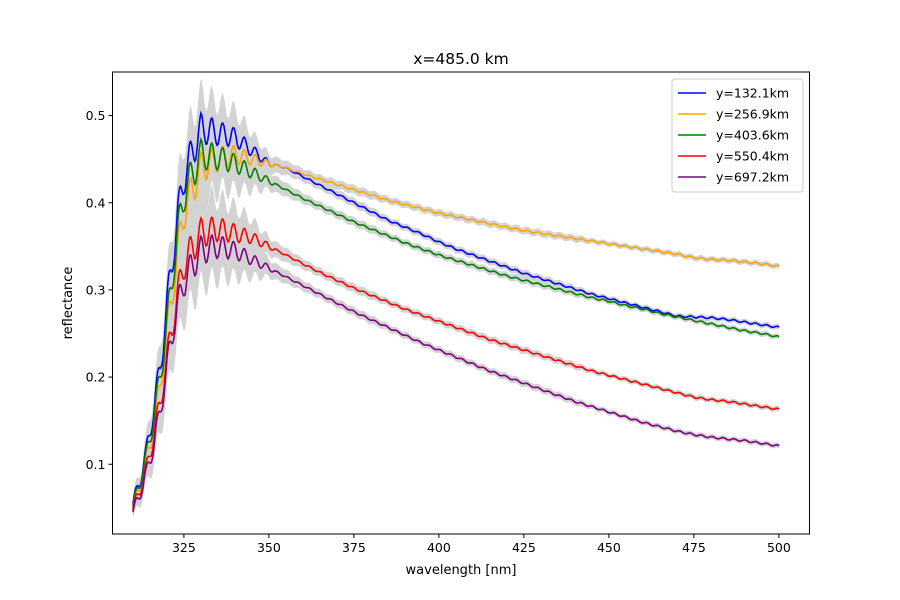 The width and height of the screenshot is (900, 600). Describe the element at coordinates (96, 202) in the screenshot. I see `y-tick-label: 0.4` at that location.